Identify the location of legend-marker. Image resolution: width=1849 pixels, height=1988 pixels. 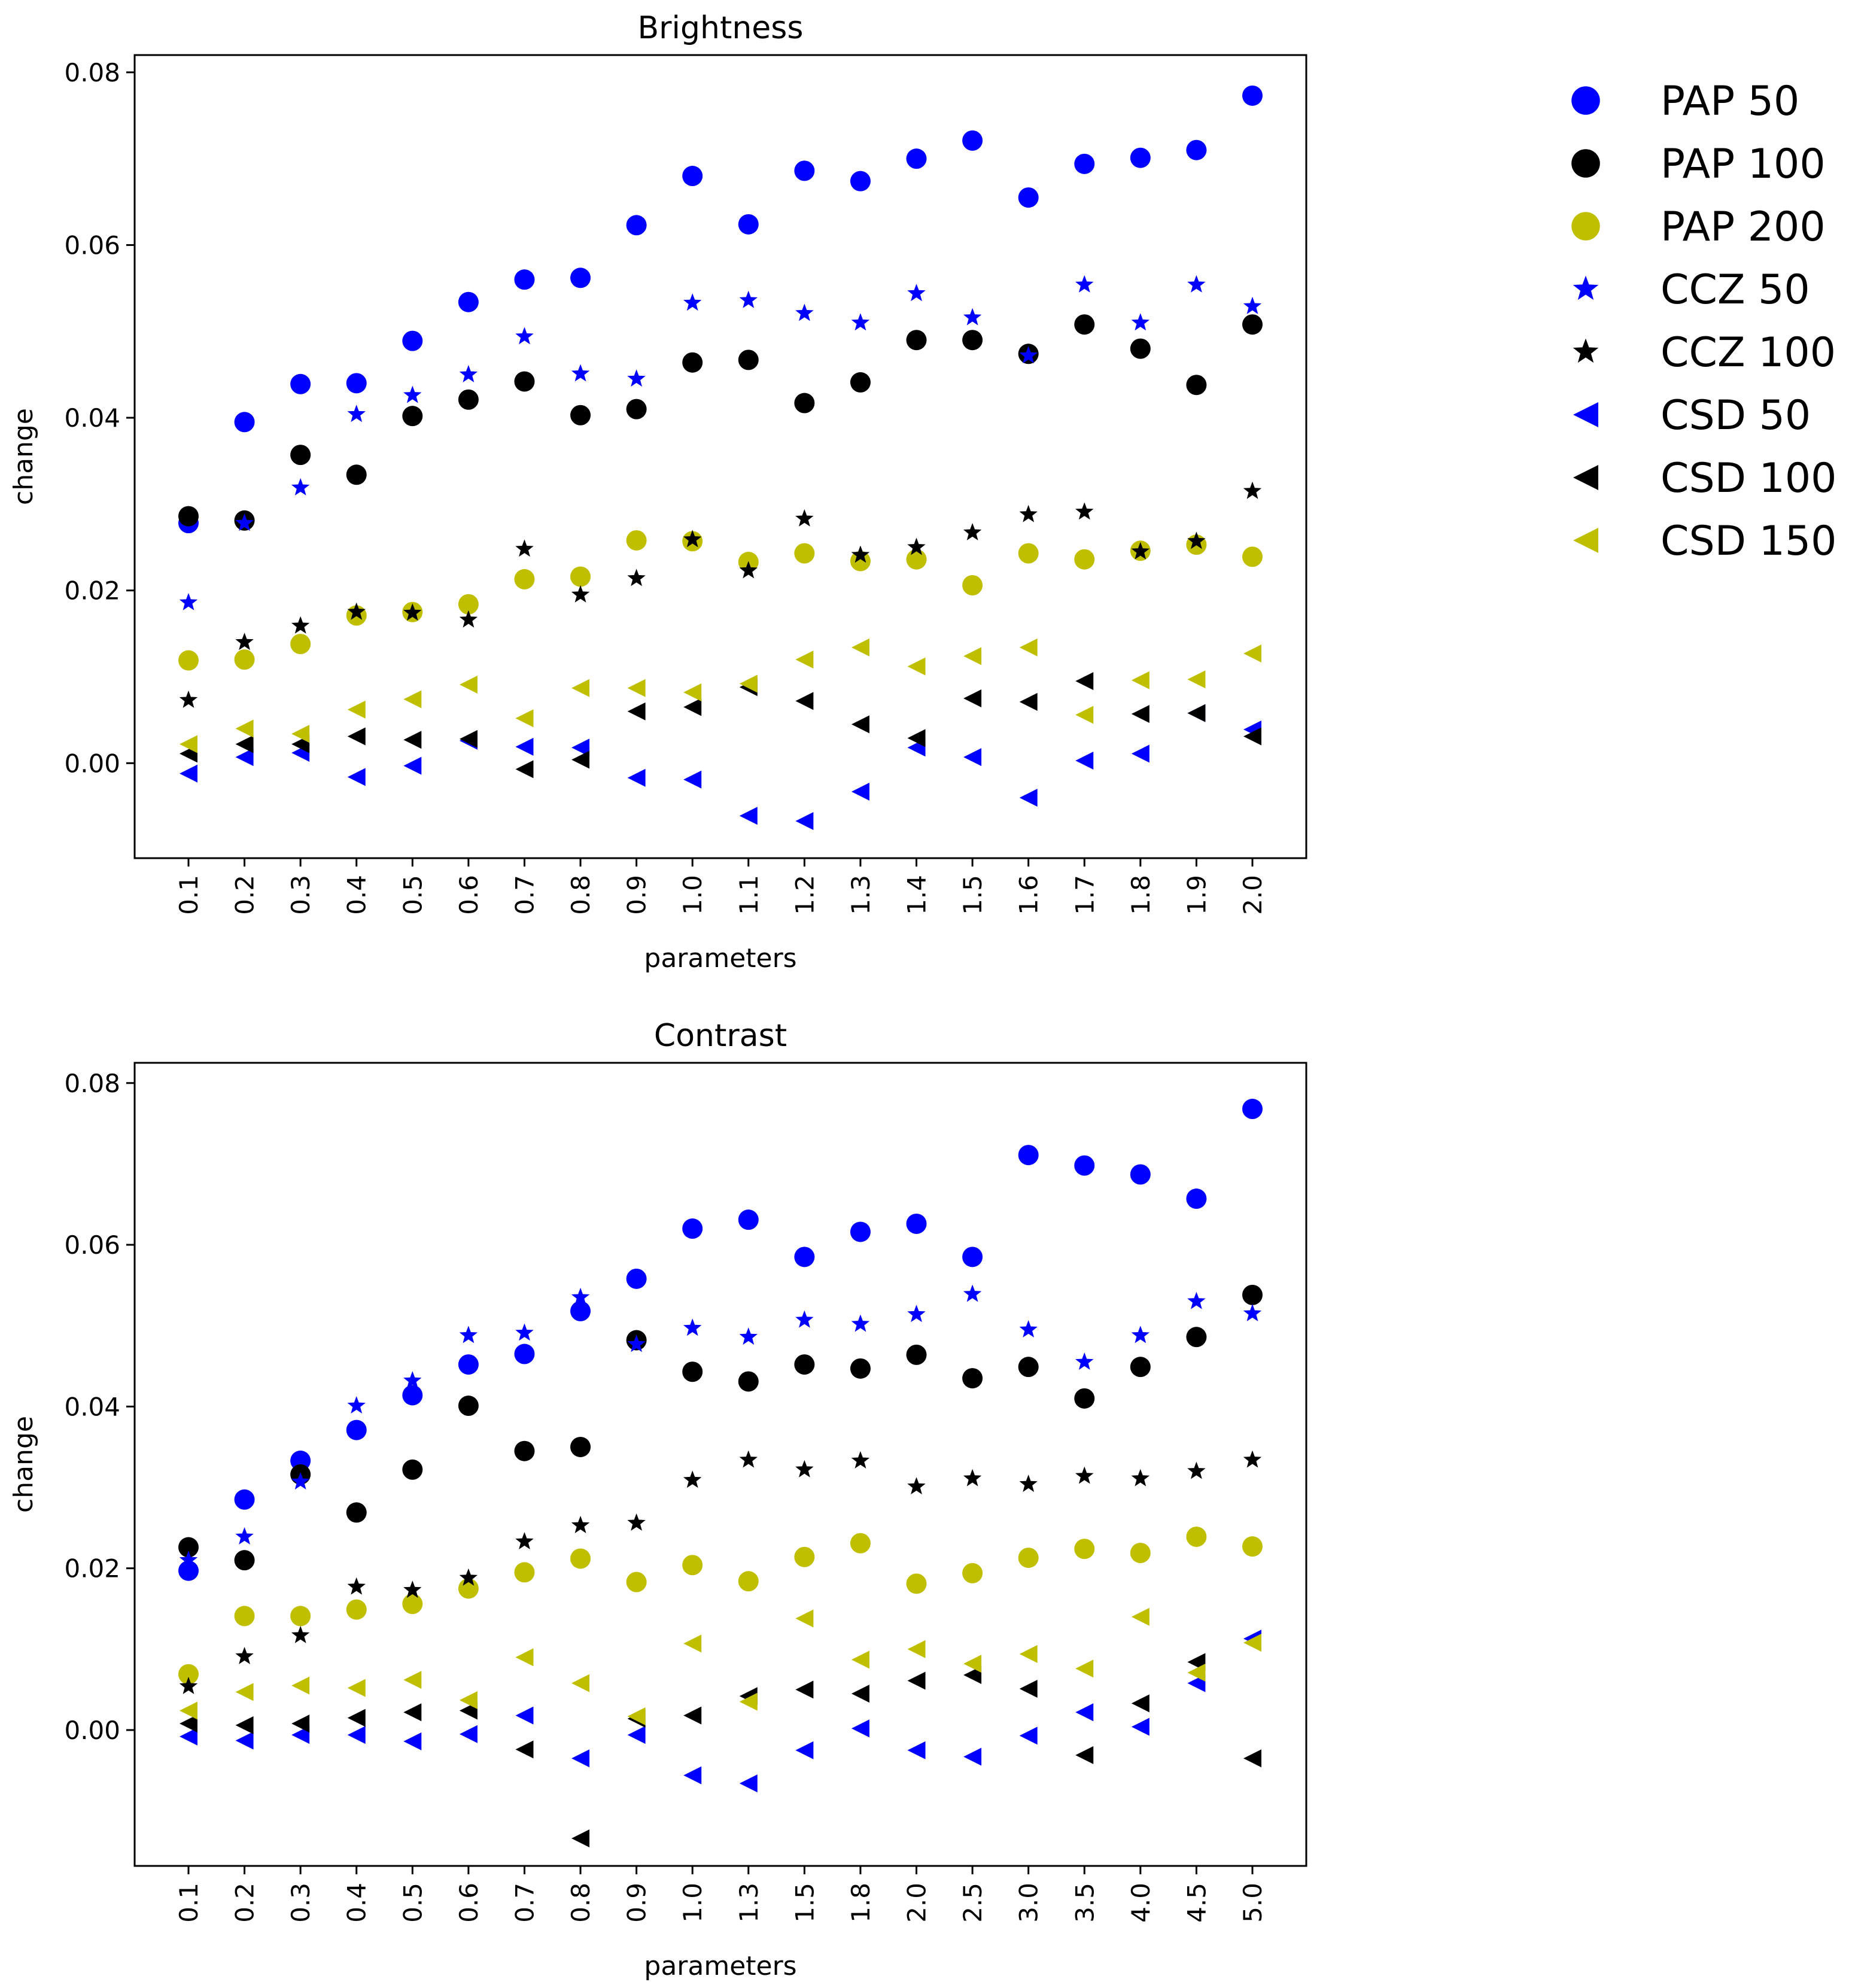
(1585, 226).